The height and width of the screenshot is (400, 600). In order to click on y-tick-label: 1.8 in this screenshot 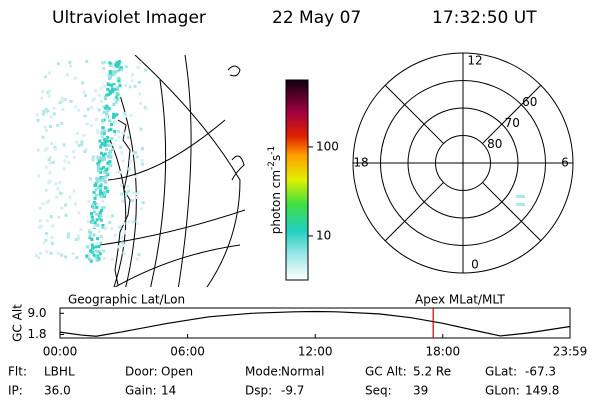, I will do `click(36, 334)`.